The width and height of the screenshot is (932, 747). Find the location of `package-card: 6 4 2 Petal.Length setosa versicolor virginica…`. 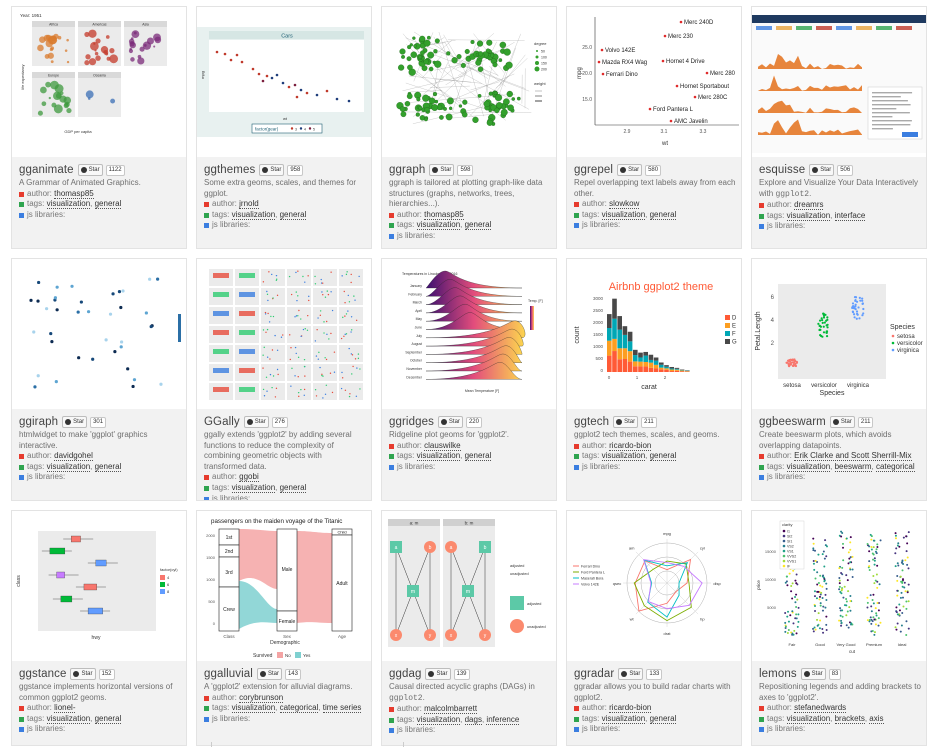

package-card: 6 4 2 Petal.Length setosa versicolor virginica… is located at coordinates (839, 379).